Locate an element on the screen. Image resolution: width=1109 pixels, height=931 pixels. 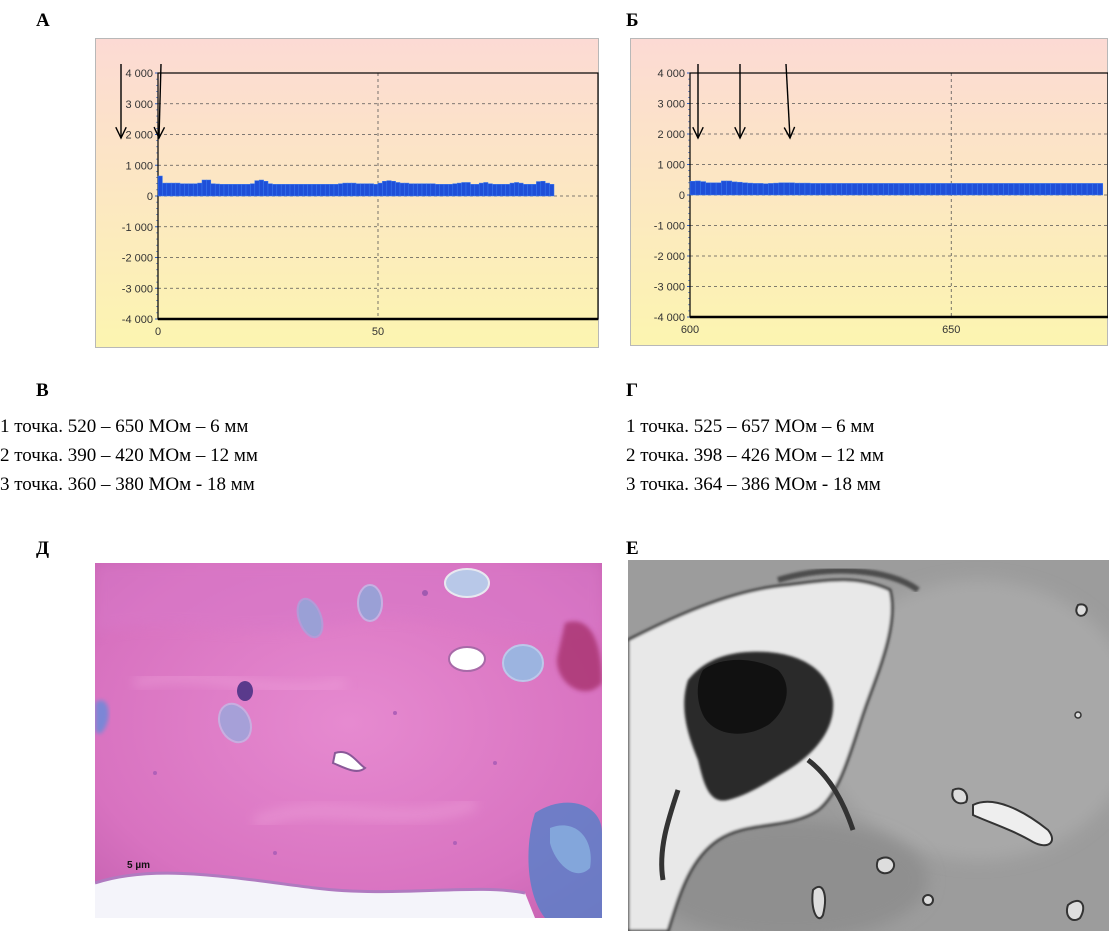
scale-bar-label: 5 µm is located at coordinates (138, 865).